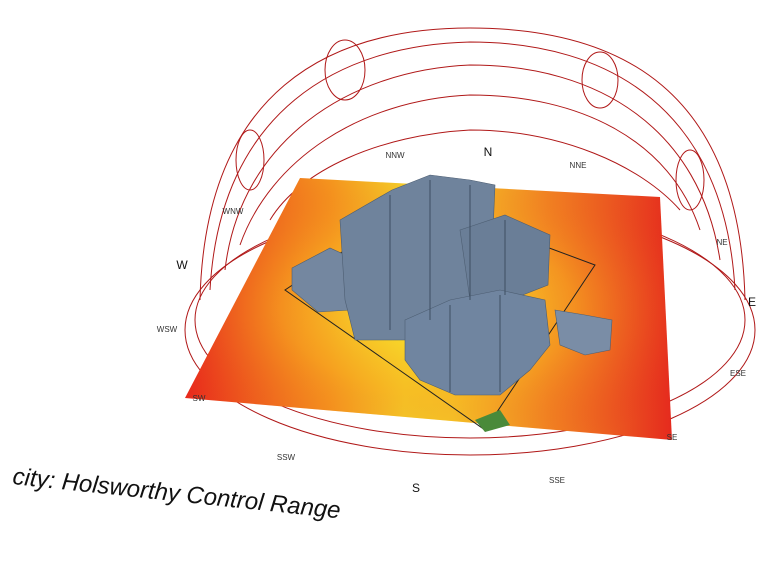  What do you see at coordinates (557, 480) in the screenshot?
I see `compass-label: SSE` at bounding box center [557, 480].